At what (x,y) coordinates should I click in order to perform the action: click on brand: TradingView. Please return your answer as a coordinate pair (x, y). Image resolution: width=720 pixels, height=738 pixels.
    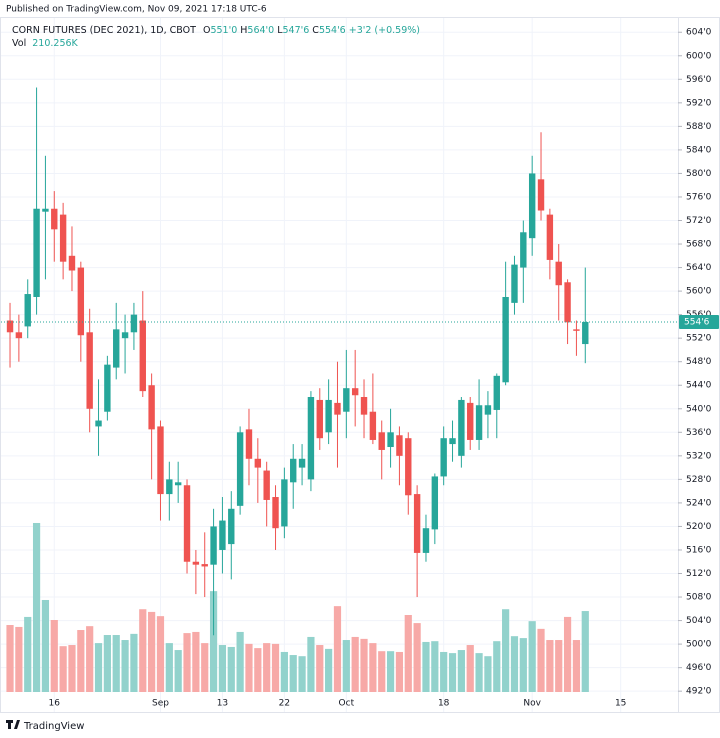
    Looking at the image, I should click on (53, 726).